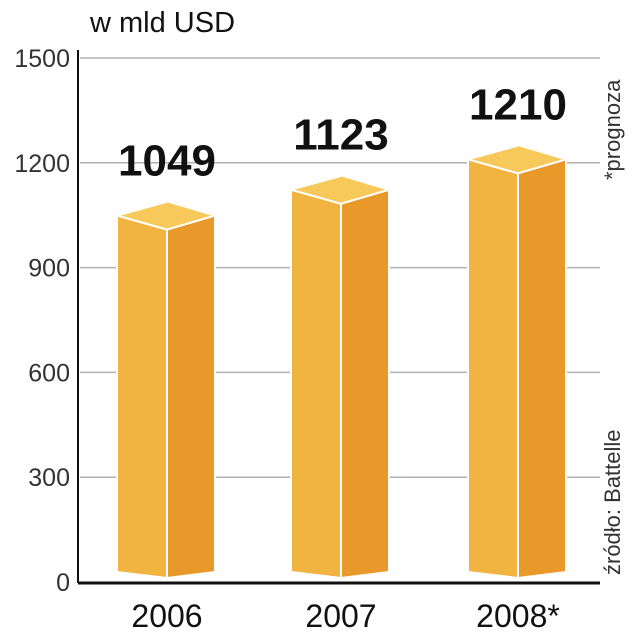  I want to click on x-tick-label: 2008*, so click(518, 616).